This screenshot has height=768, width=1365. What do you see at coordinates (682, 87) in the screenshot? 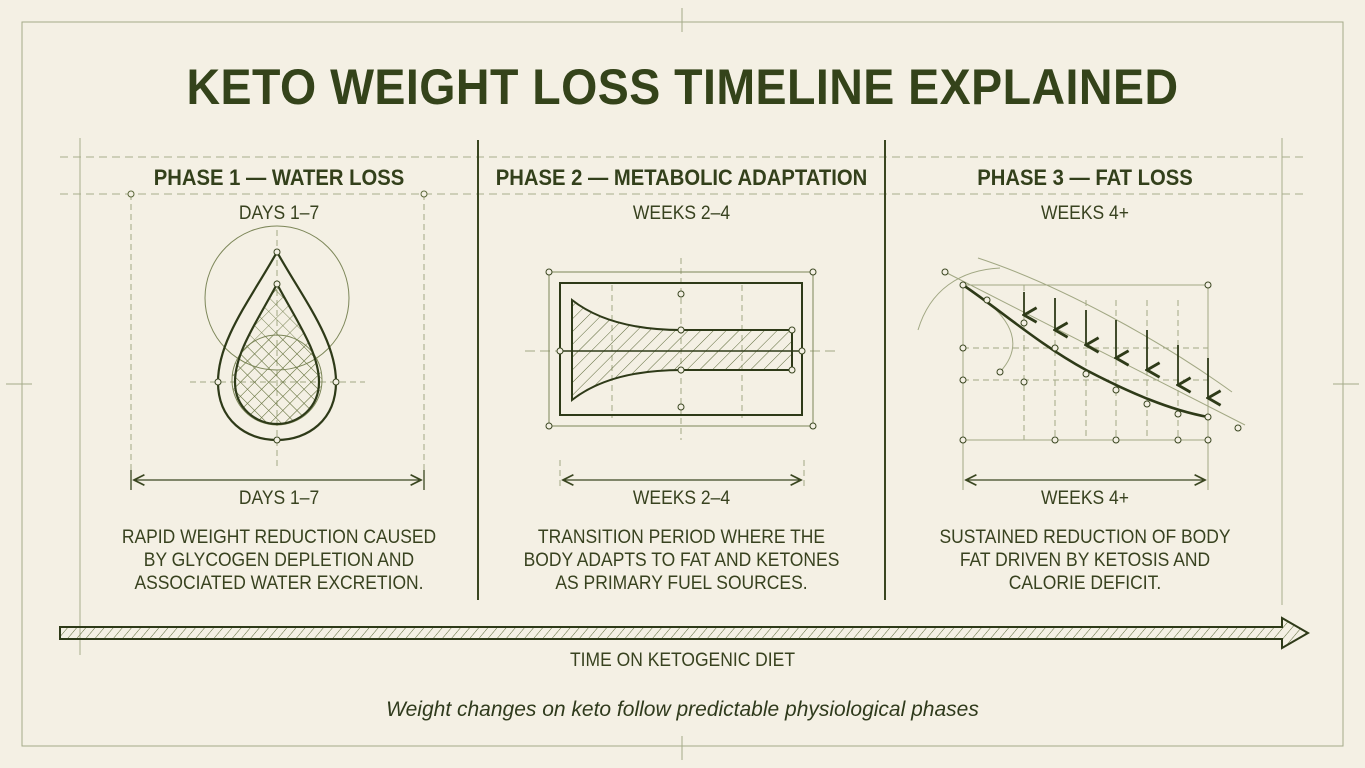
I see `page-title: KETO WEIGHT LOSS TIMELINE EXPLAINED` at bounding box center [682, 87].